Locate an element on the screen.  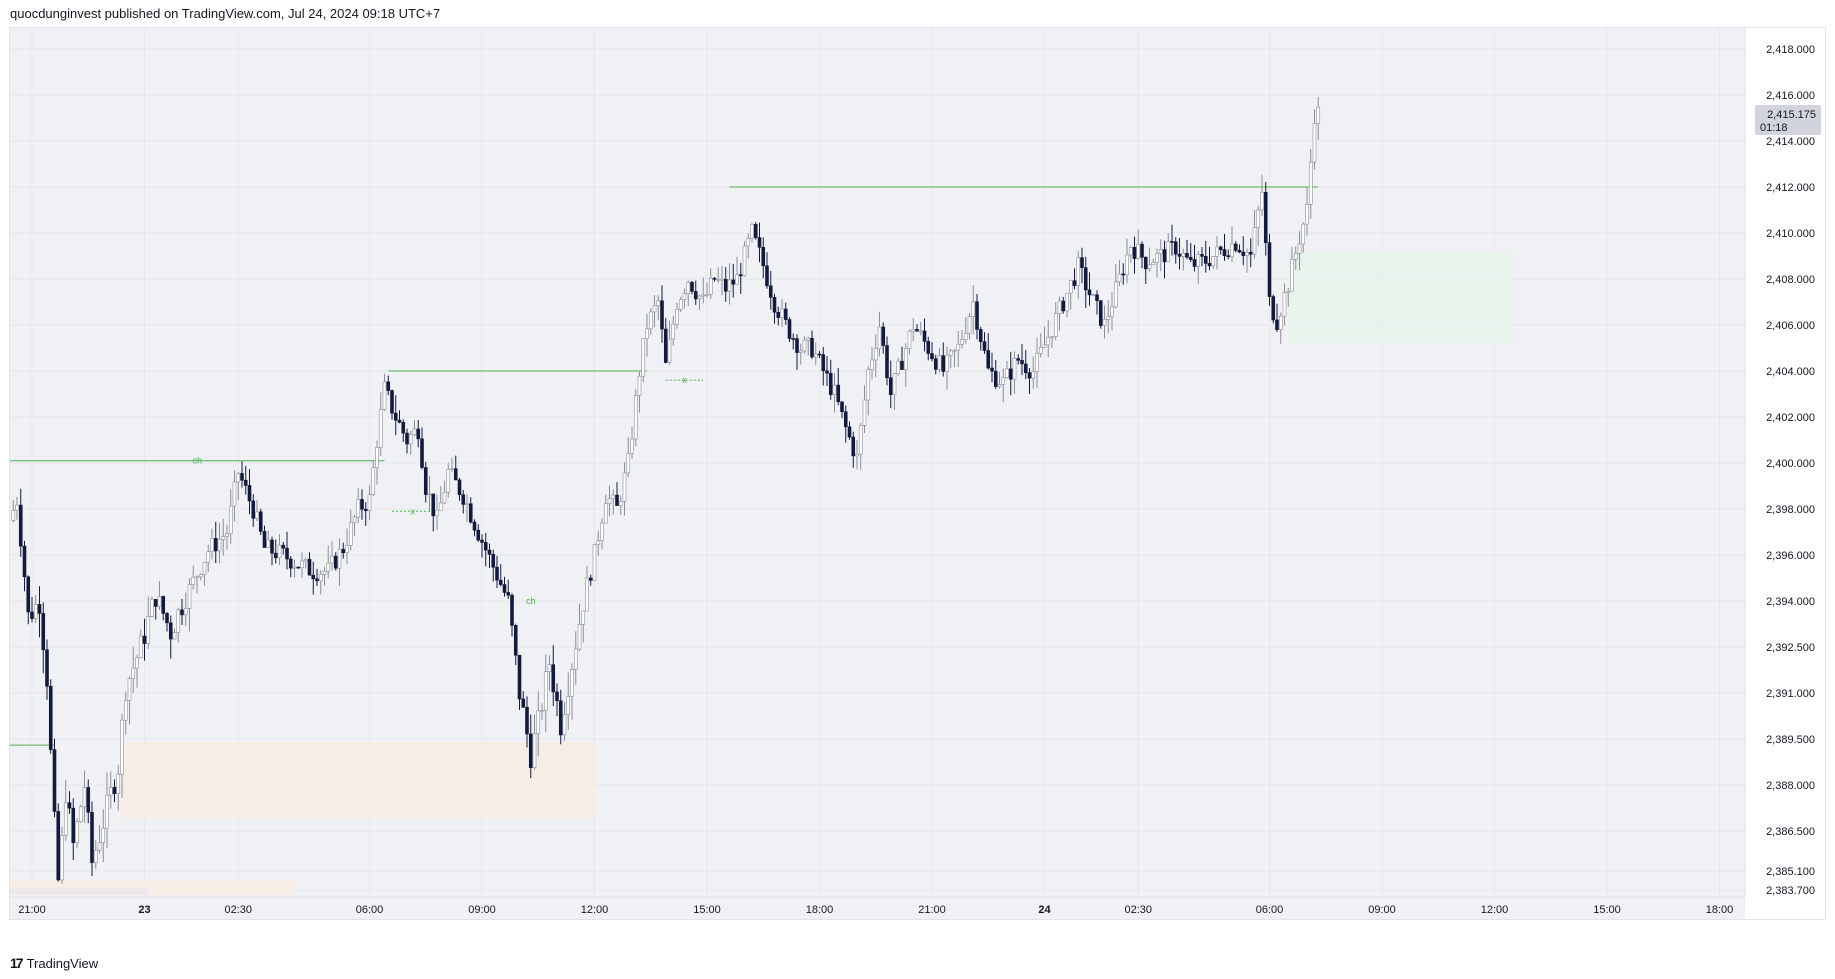
x-tick-label: 02:30 is located at coordinates (238, 910).